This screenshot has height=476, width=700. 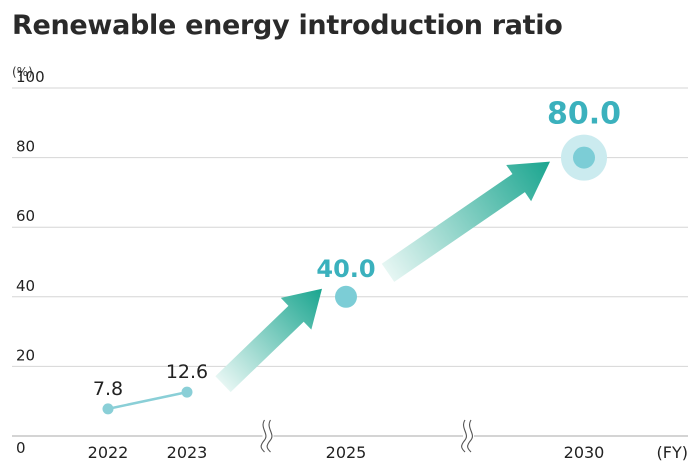 What do you see at coordinates (269, 340) in the screenshot?
I see `arrow-2023-2025` at bounding box center [269, 340].